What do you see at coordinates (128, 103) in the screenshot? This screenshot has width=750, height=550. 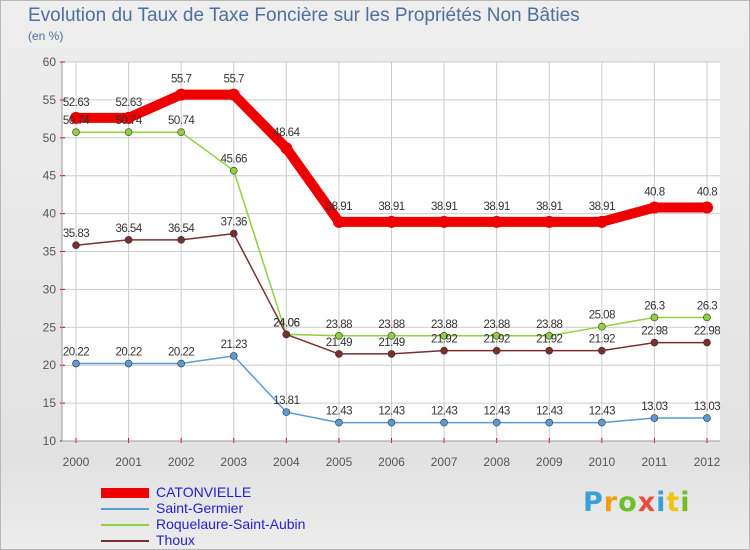 I see `data-label-catonvielle-2001: 52.63` at bounding box center [128, 103].